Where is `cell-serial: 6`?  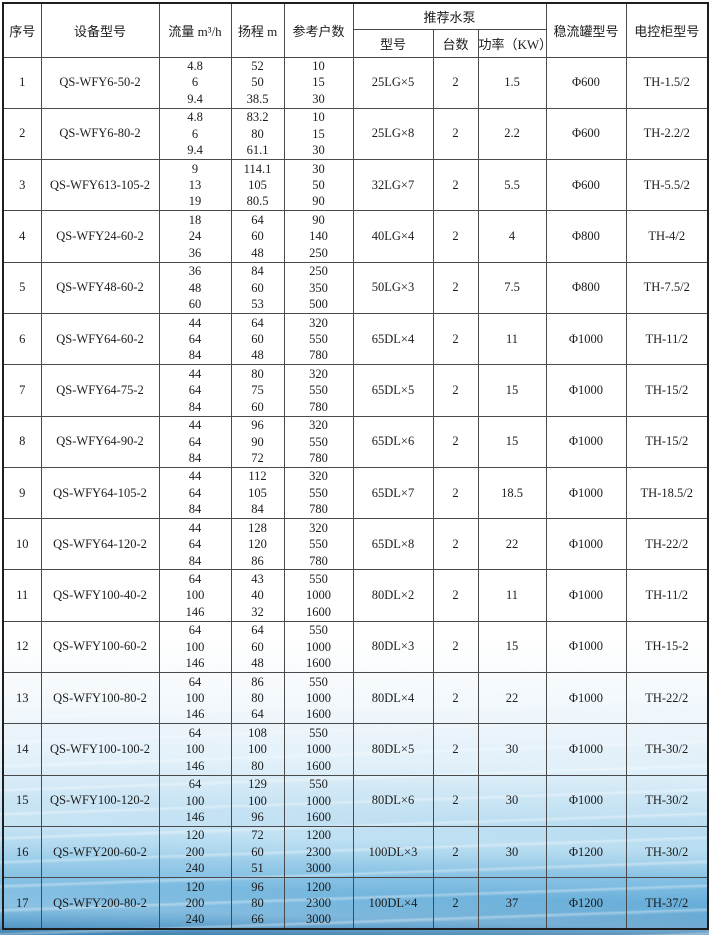 cell-serial: 6 is located at coordinates (22, 339).